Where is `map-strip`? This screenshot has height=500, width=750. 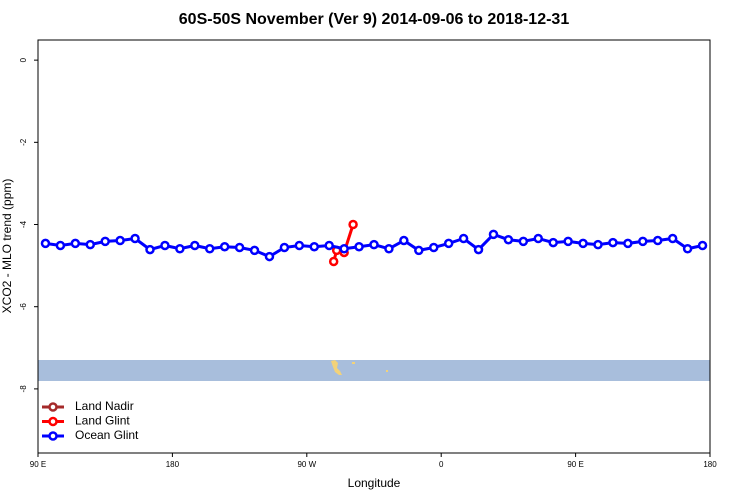 map-strip is located at coordinates (374, 370).